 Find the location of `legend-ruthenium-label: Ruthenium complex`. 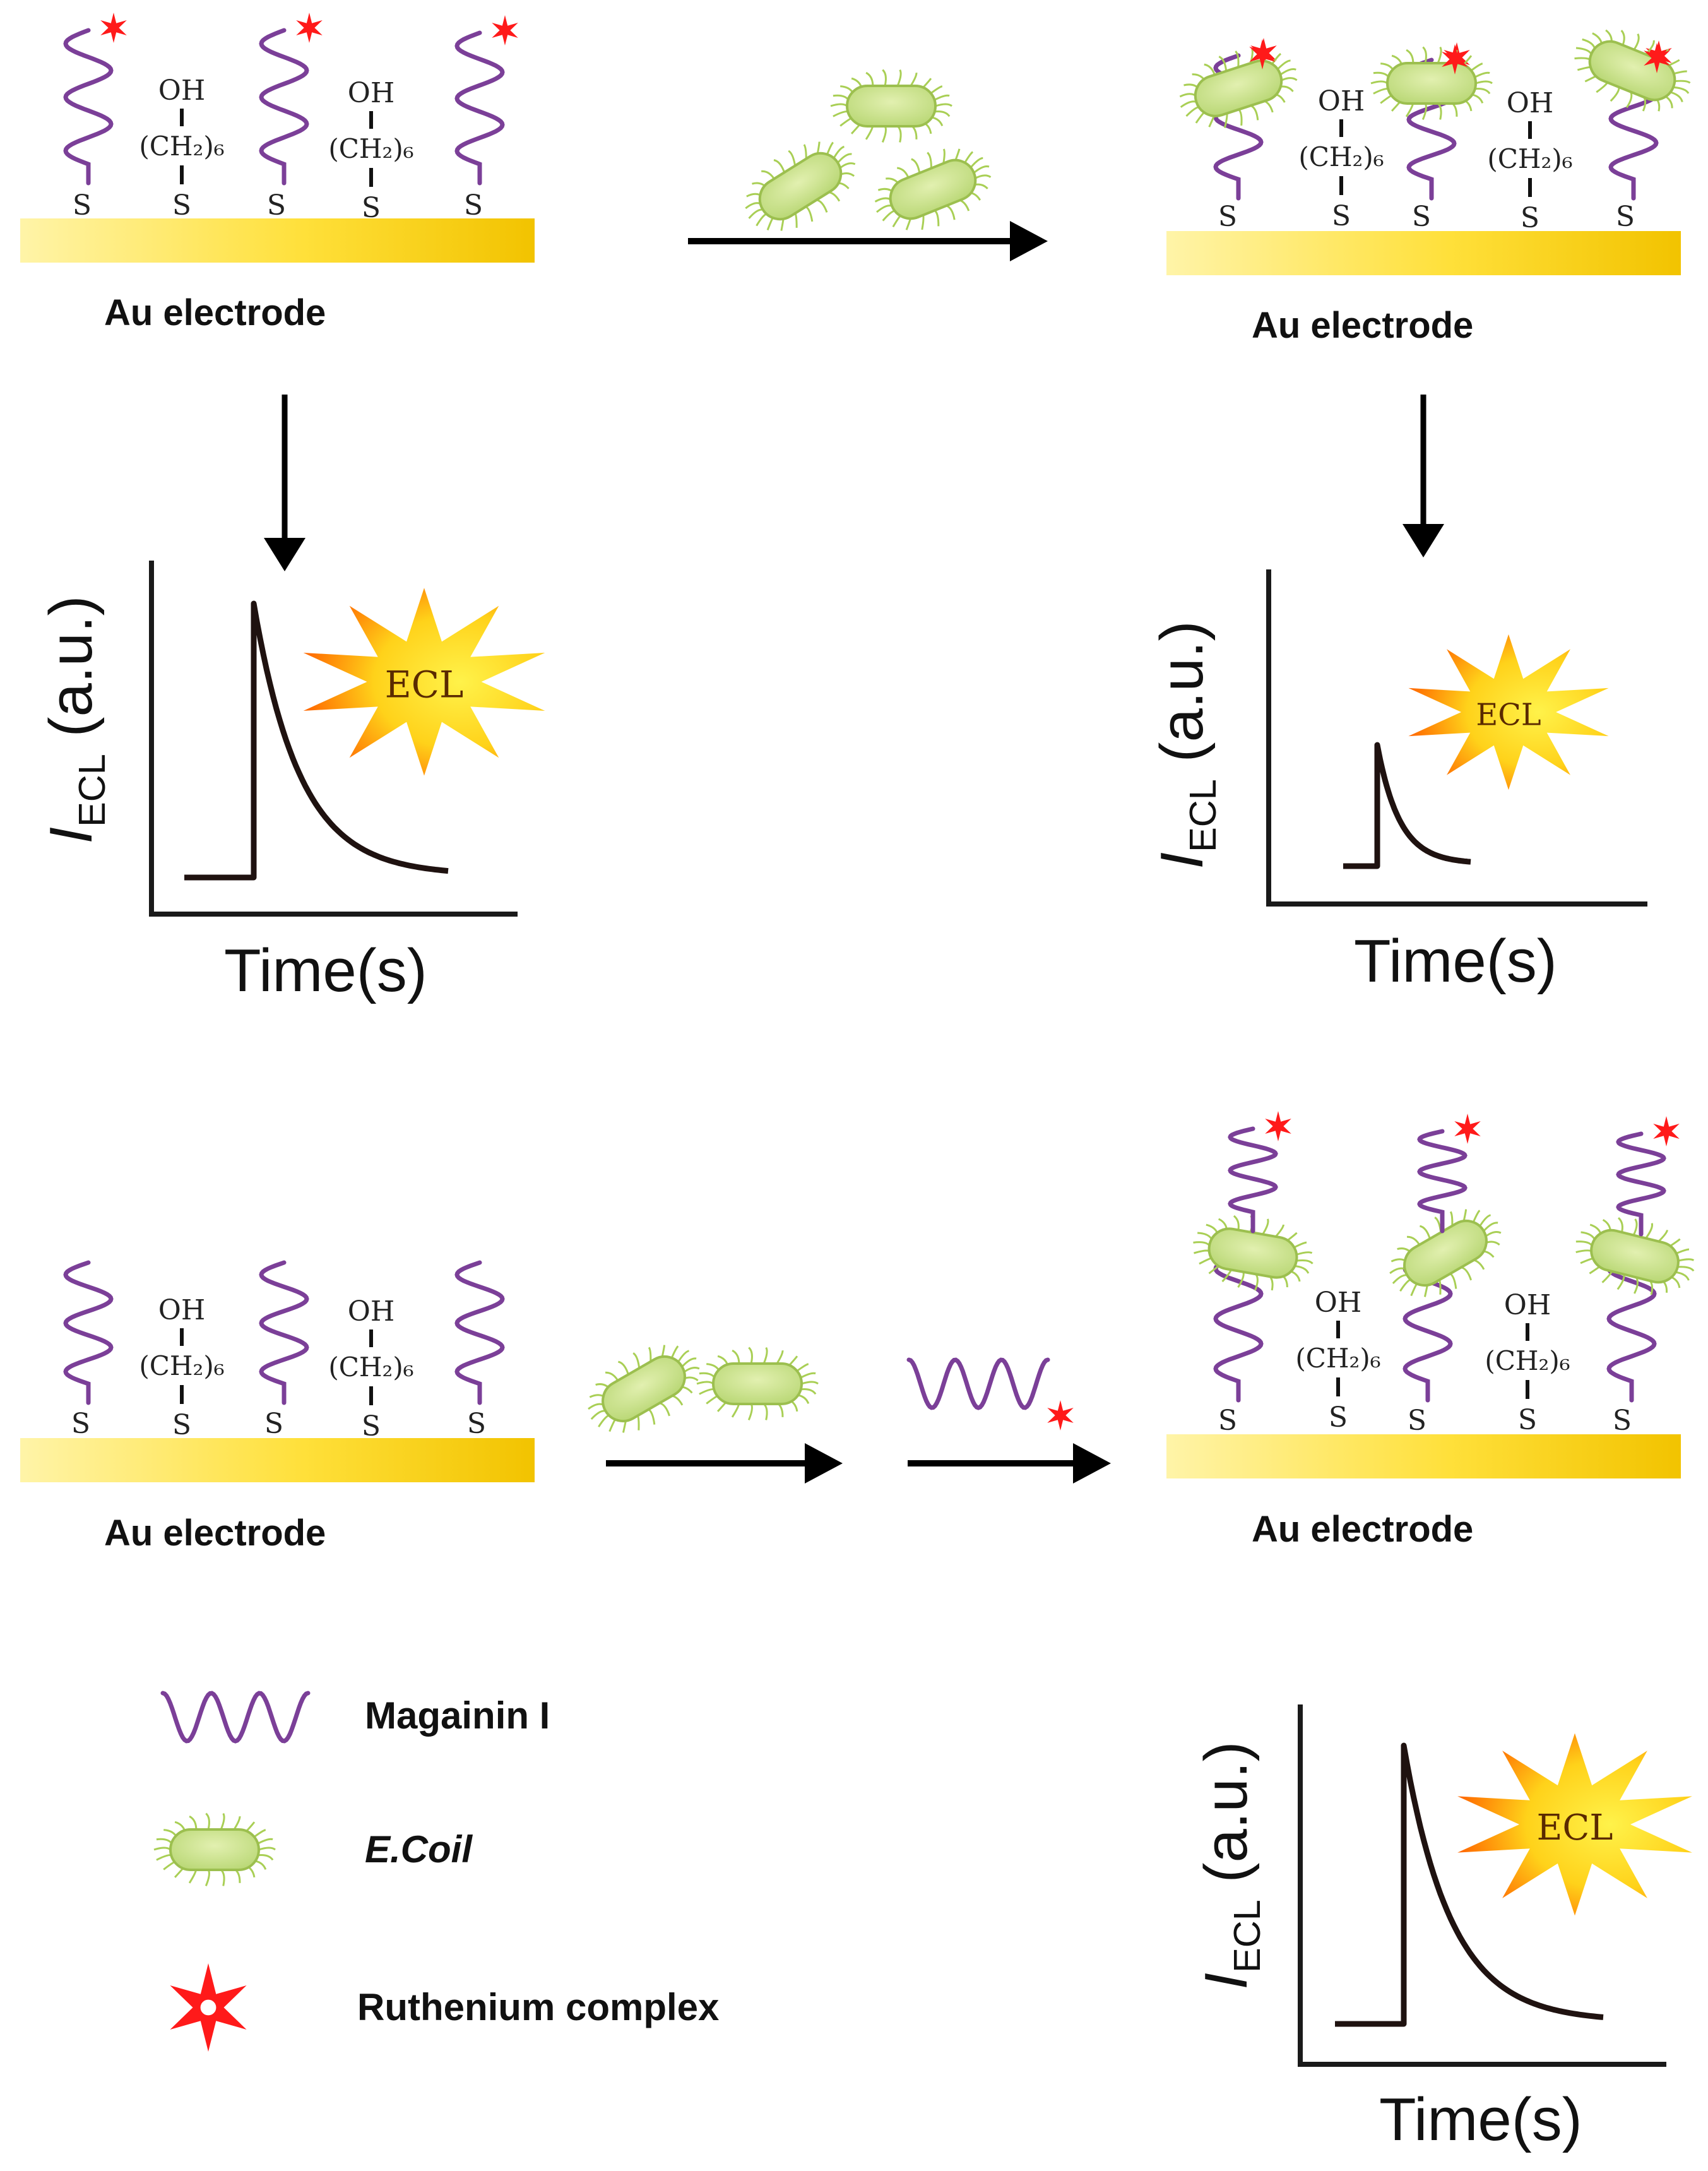

legend-ruthenium-label: Ruthenium complex is located at coordinates (538, 2007).